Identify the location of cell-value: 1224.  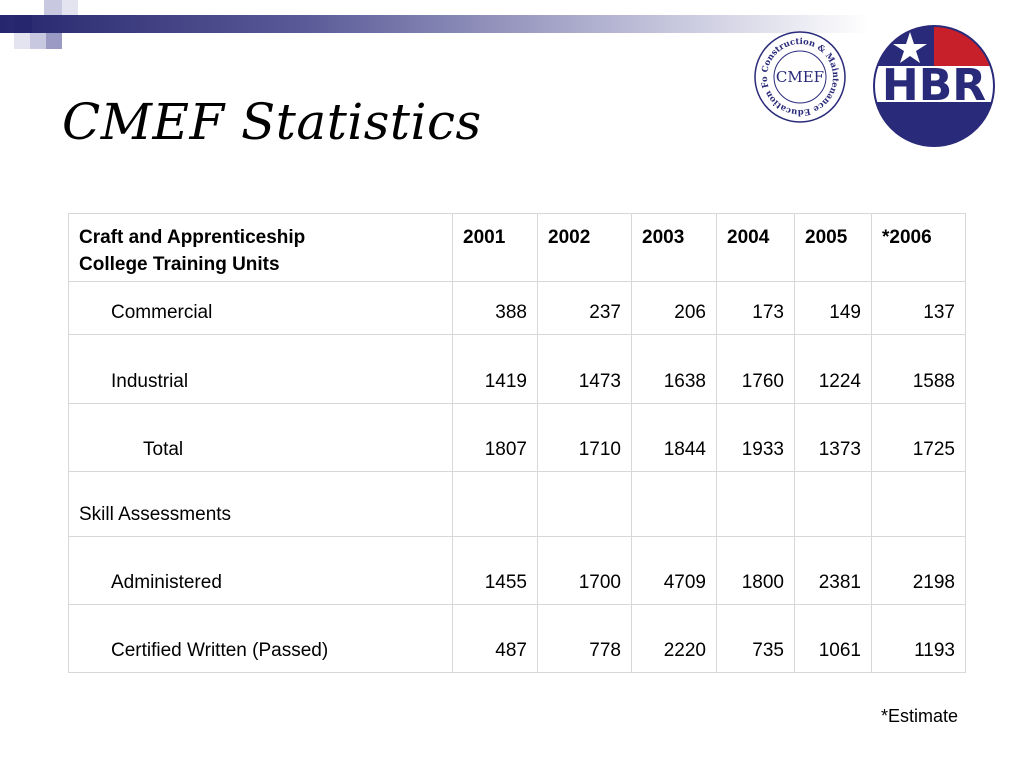
(833, 369).